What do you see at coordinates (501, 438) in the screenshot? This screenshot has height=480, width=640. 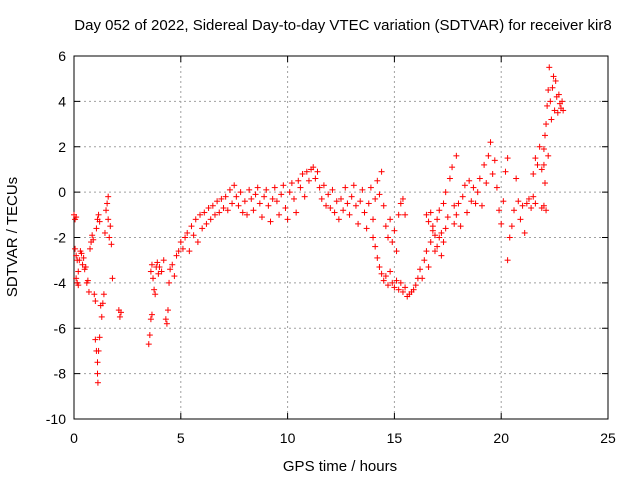 I see `x-tick-label: 20` at bounding box center [501, 438].